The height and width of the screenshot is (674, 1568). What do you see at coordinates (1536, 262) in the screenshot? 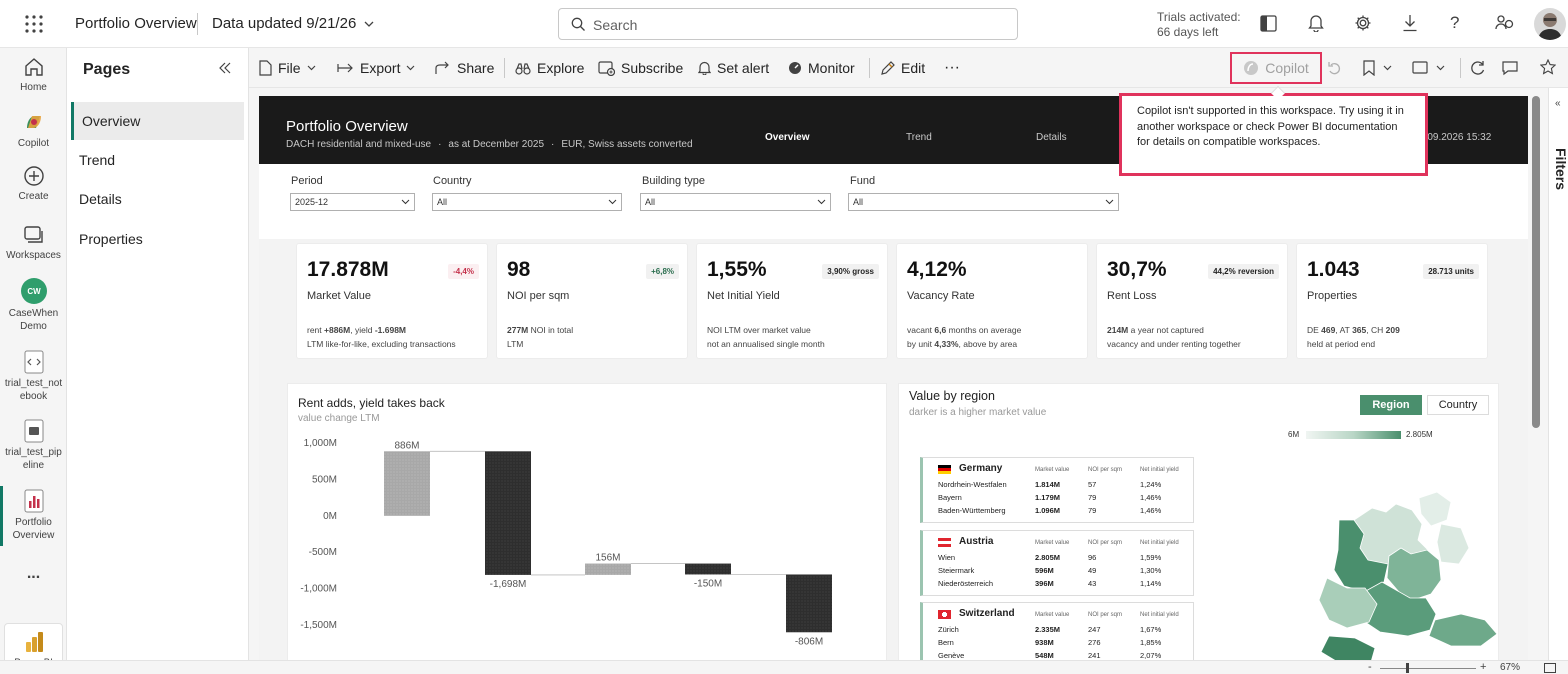
I see `scrollbar-thumb` at bounding box center [1536, 262].